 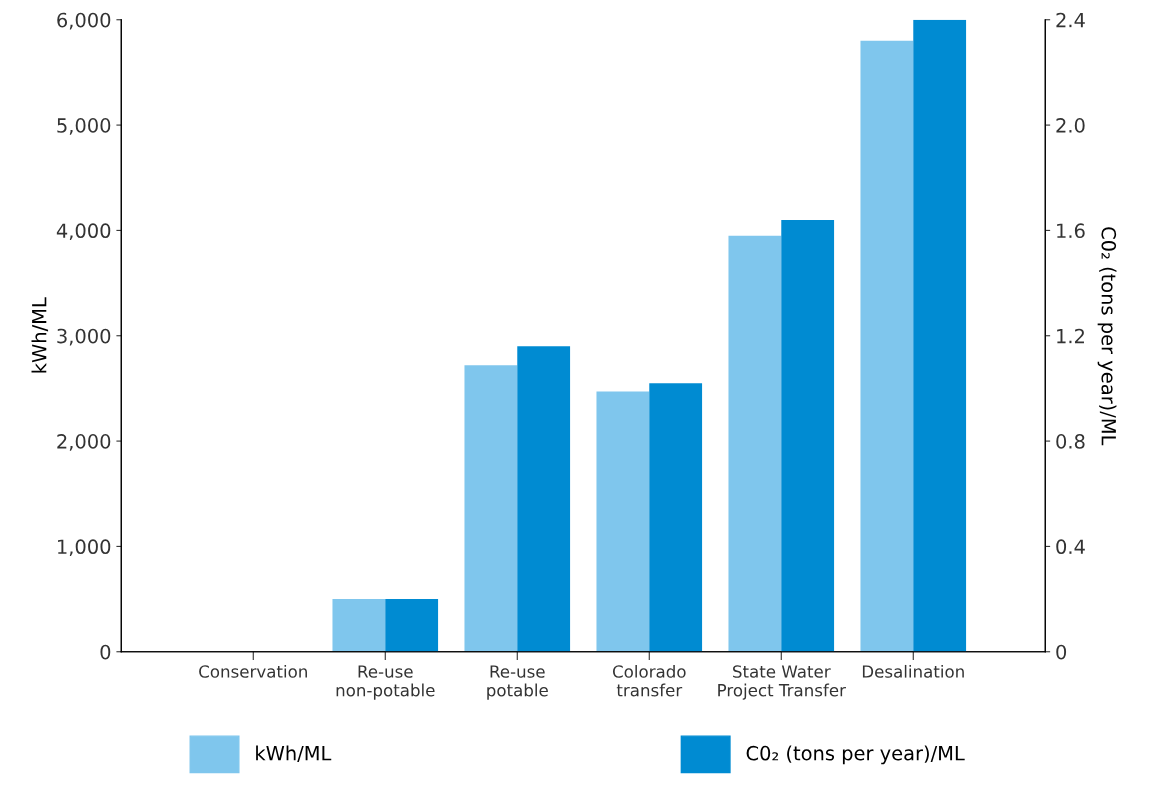 I want to click on y-tick-label: 4,000, so click(x=83, y=232).